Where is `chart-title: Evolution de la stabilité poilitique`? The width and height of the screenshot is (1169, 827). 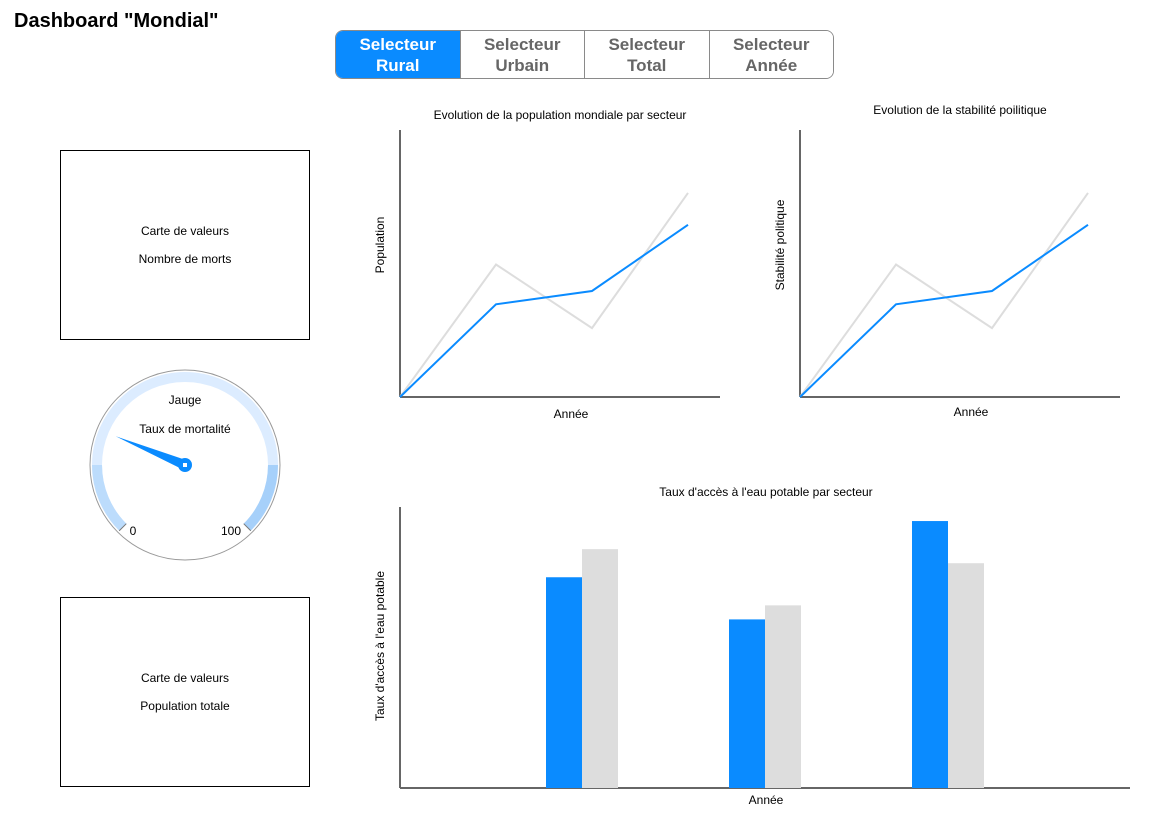 chart-title: Evolution de la stabilité poilitique is located at coordinates (960, 110).